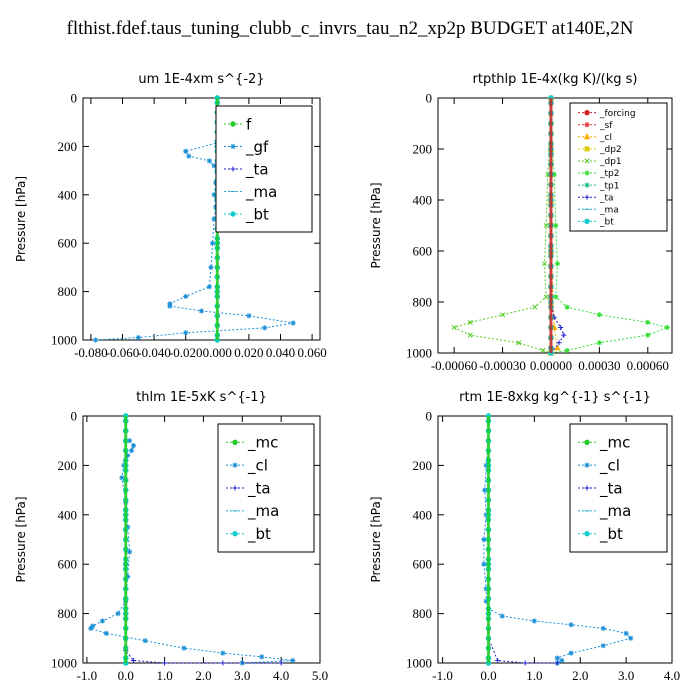  Describe the element at coordinates (610, 150) in the screenshot. I see `legend-label: _dp2` at that location.